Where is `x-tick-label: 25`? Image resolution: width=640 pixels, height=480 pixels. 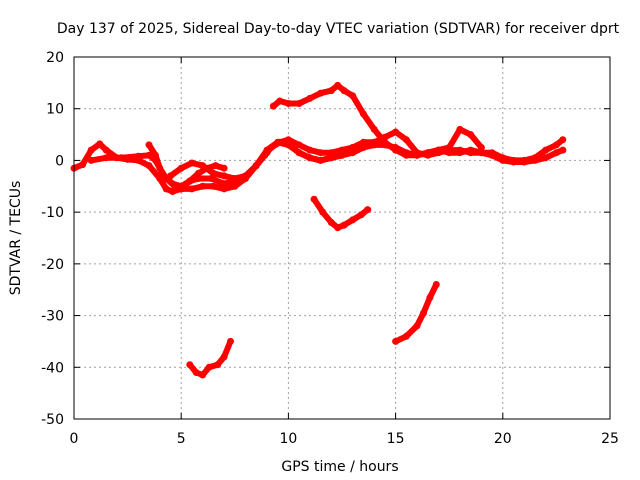
x-tick-label: 25 is located at coordinates (610, 439).